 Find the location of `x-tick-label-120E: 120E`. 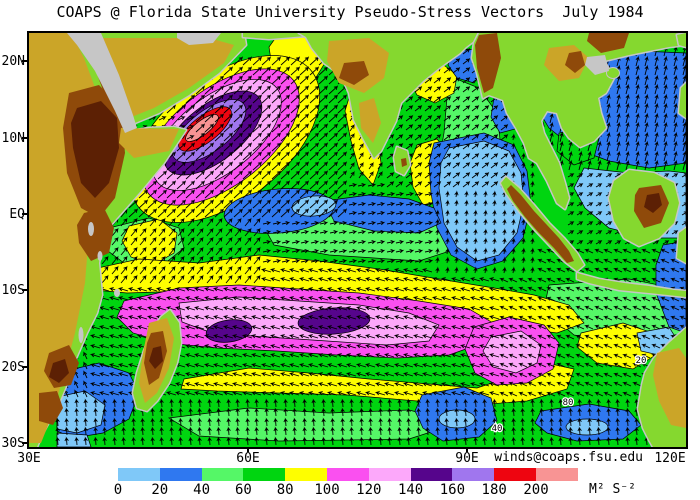

x-tick-label-120E: 120E is located at coordinates (670, 458).